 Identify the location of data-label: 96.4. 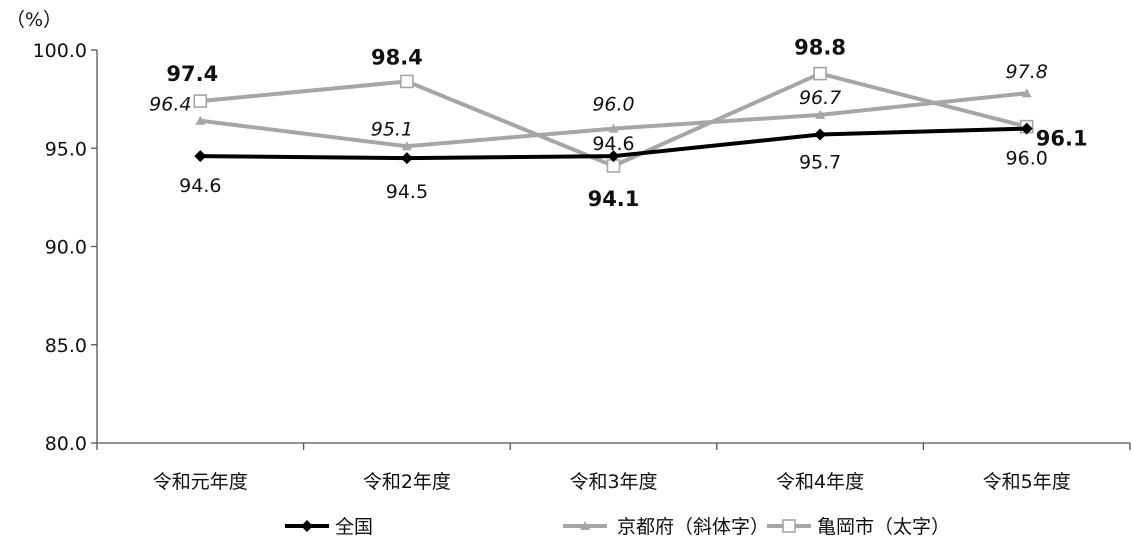
(170, 105).